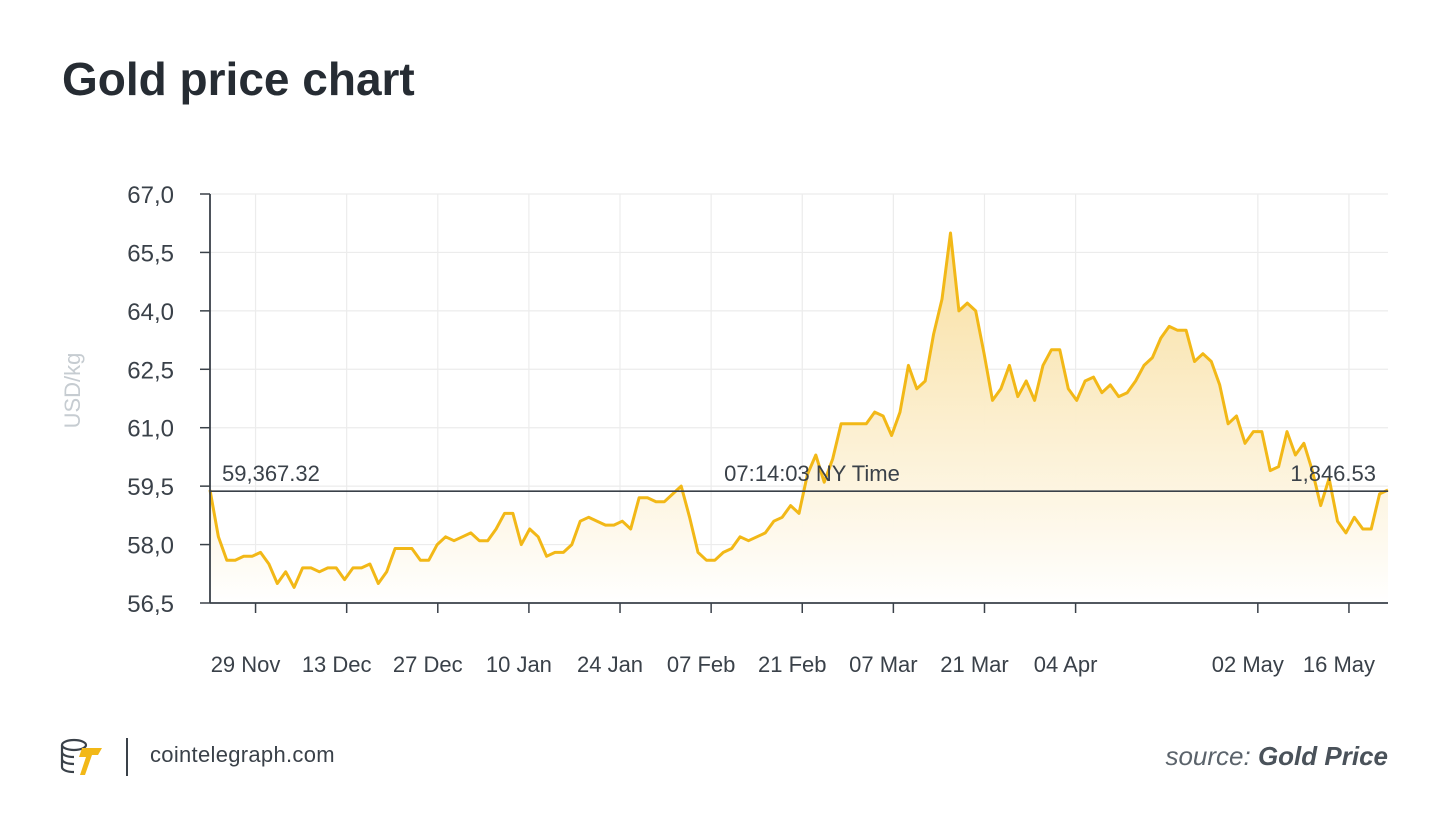 Image resolution: width=1450 pixels, height=837 pixels. What do you see at coordinates (81, 756) in the screenshot?
I see `cointelegraph-logo-icon` at bounding box center [81, 756].